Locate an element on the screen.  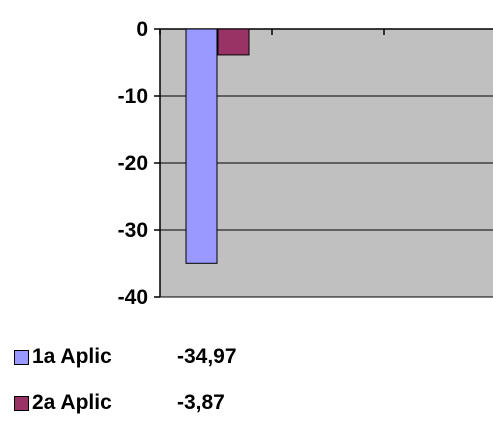
y-tick-label: -40 is located at coordinates (133, 297).